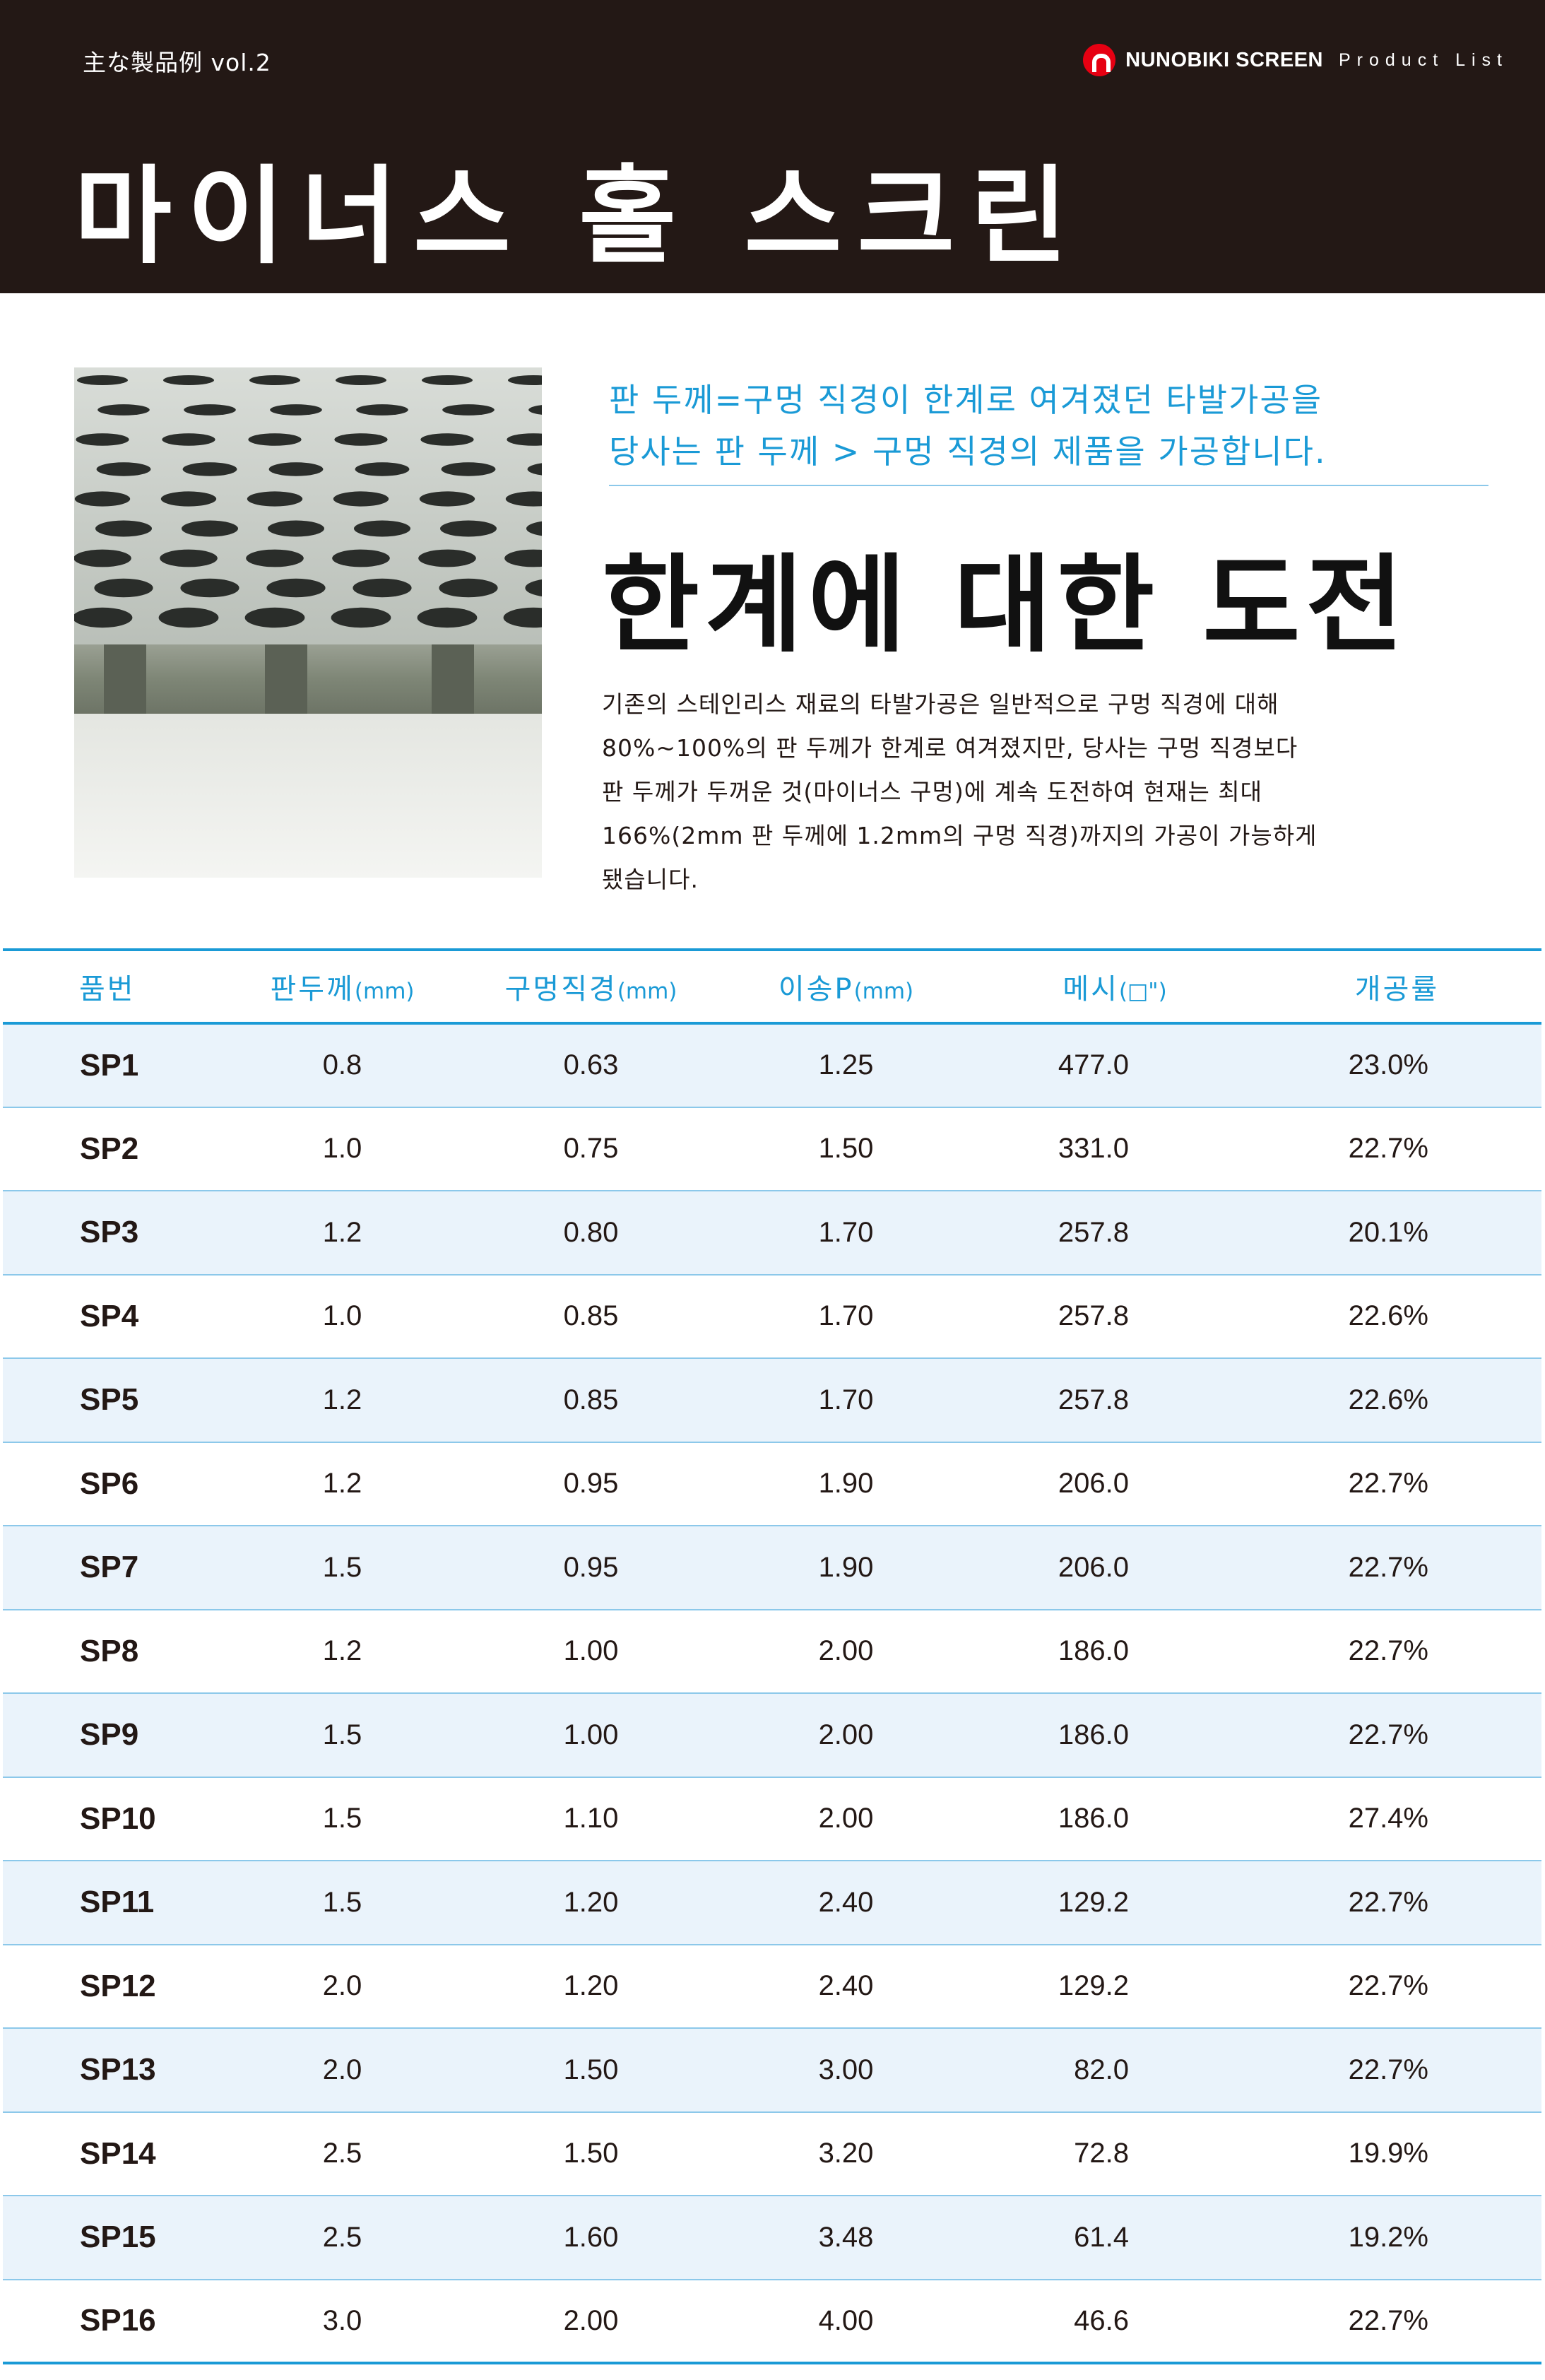 The width and height of the screenshot is (1545, 2380). I want to click on body-line: 됐습니다., so click(650, 880).